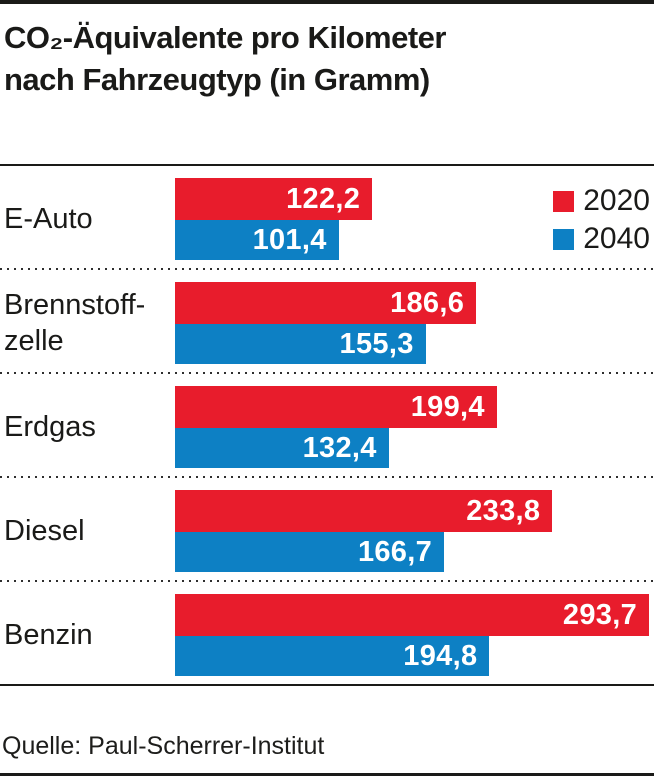  What do you see at coordinates (364, 511) in the screenshot?
I see `bar-2020: 233,8` at bounding box center [364, 511].